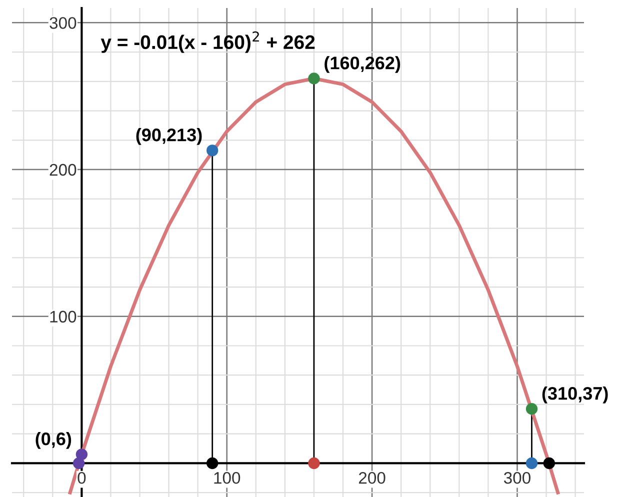 The height and width of the screenshot is (497, 630). I want to click on x-tick-label: 200, so click(372, 478).